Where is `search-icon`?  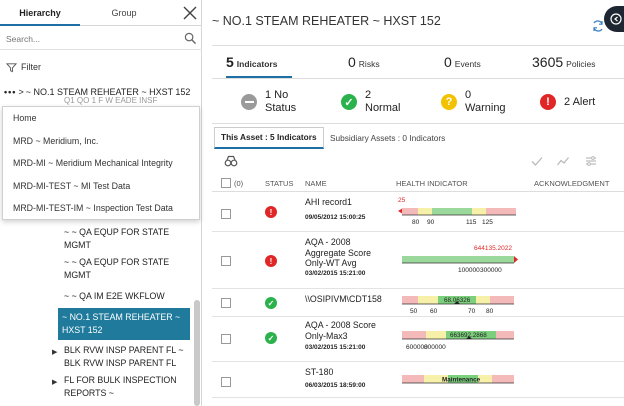
search-icon is located at coordinates (190, 38).